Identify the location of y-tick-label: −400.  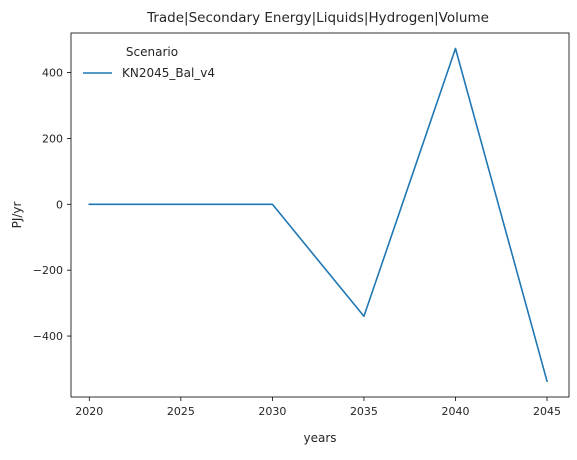
(48, 336).